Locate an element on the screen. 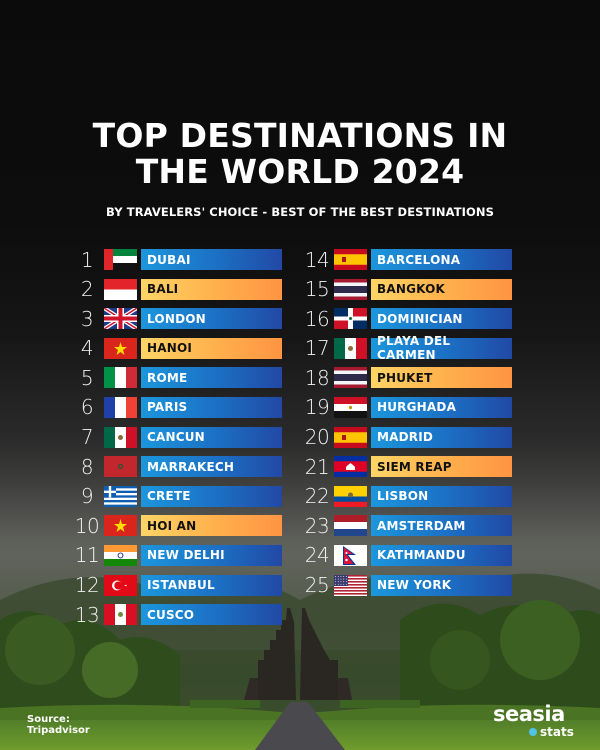 This screenshot has height=750, width=600. destination-row: 6 PARIS is located at coordinates (177, 407).